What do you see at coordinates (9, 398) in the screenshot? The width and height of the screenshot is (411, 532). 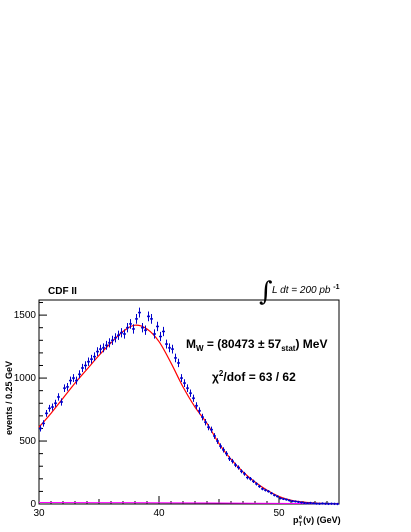 I see `y-axis-label: events / 0.25 GeV` at bounding box center [9, 398].